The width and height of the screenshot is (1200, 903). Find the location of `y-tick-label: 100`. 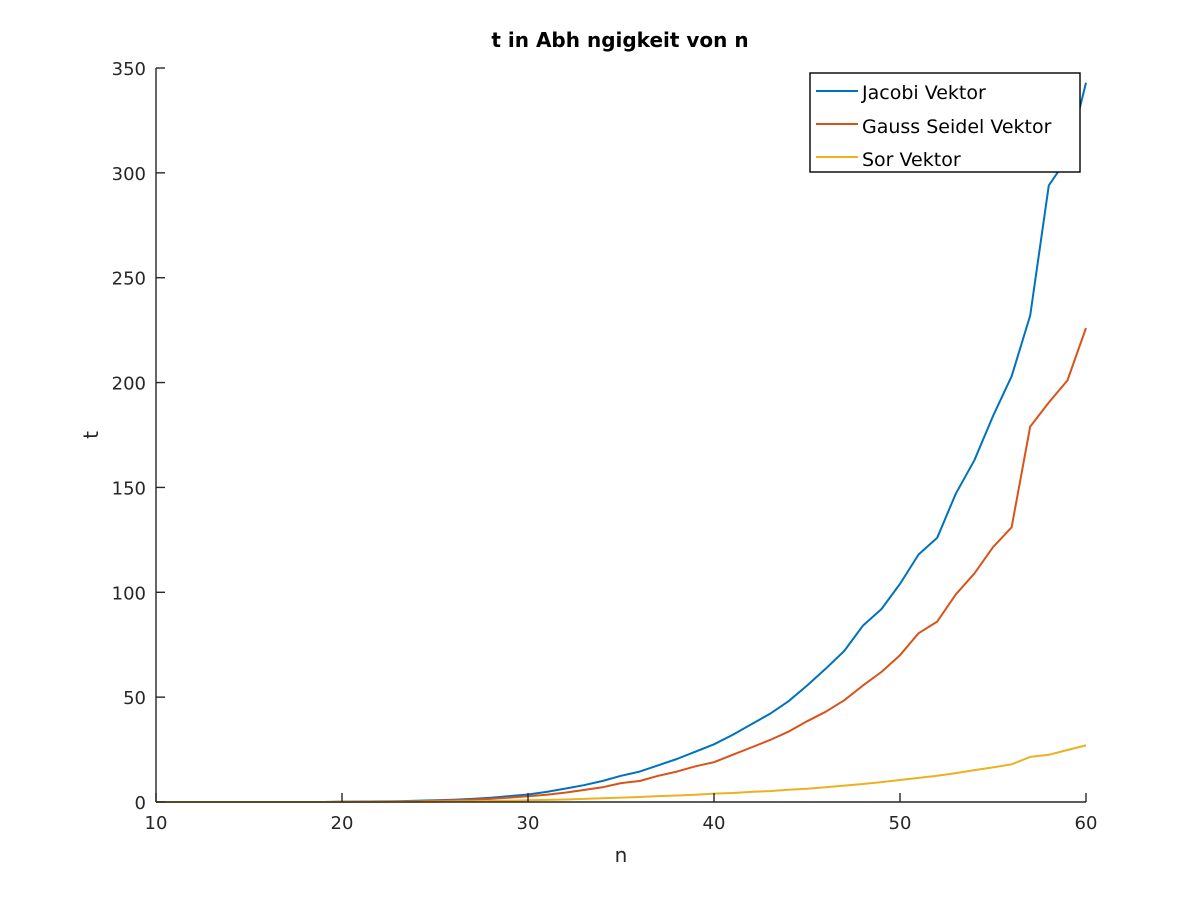

y-tick-label: 100 is located at coordinates (129, 593).